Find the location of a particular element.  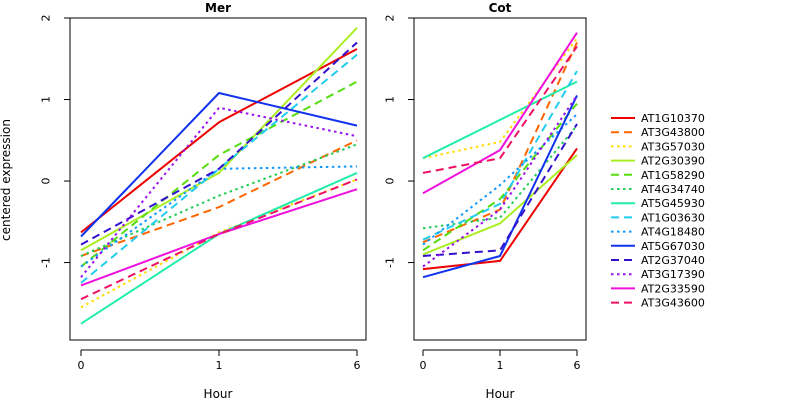

legend-item-label: AT4G18480 is located at coordinates (673, 232).